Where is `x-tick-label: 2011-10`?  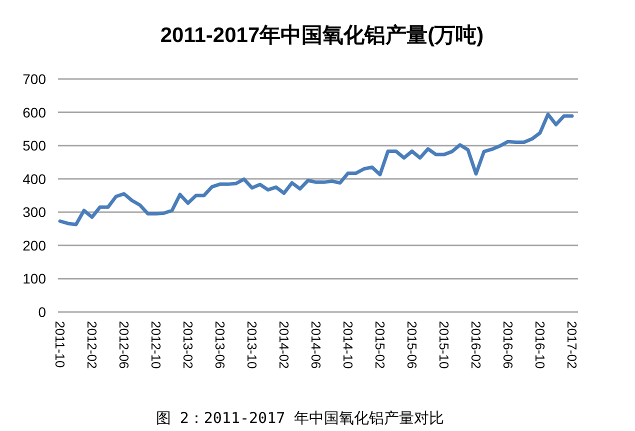
x-tick-label: 2011-10 is located at coordinates (60, 344).